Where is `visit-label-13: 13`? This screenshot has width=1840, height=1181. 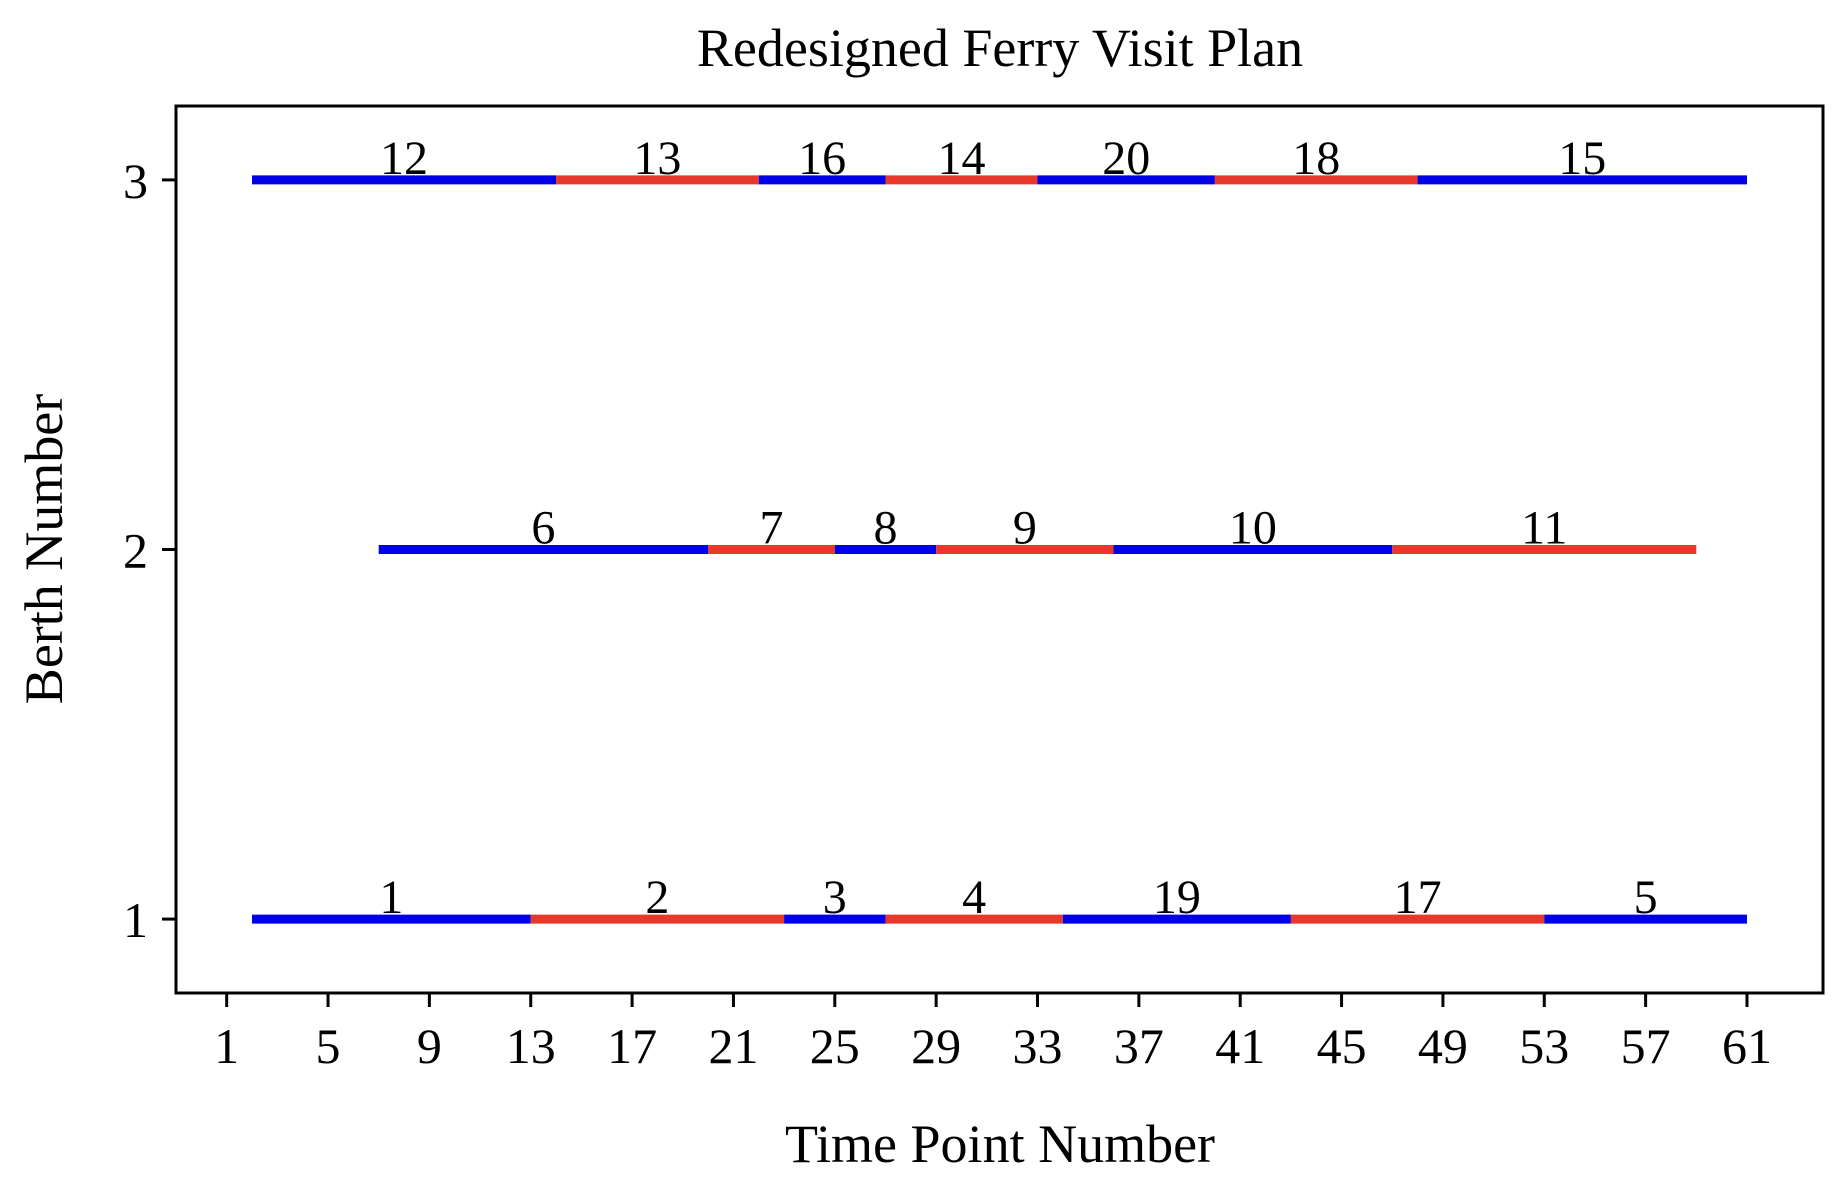 visit-label-13: 13 is located at coordinates (657, 158).